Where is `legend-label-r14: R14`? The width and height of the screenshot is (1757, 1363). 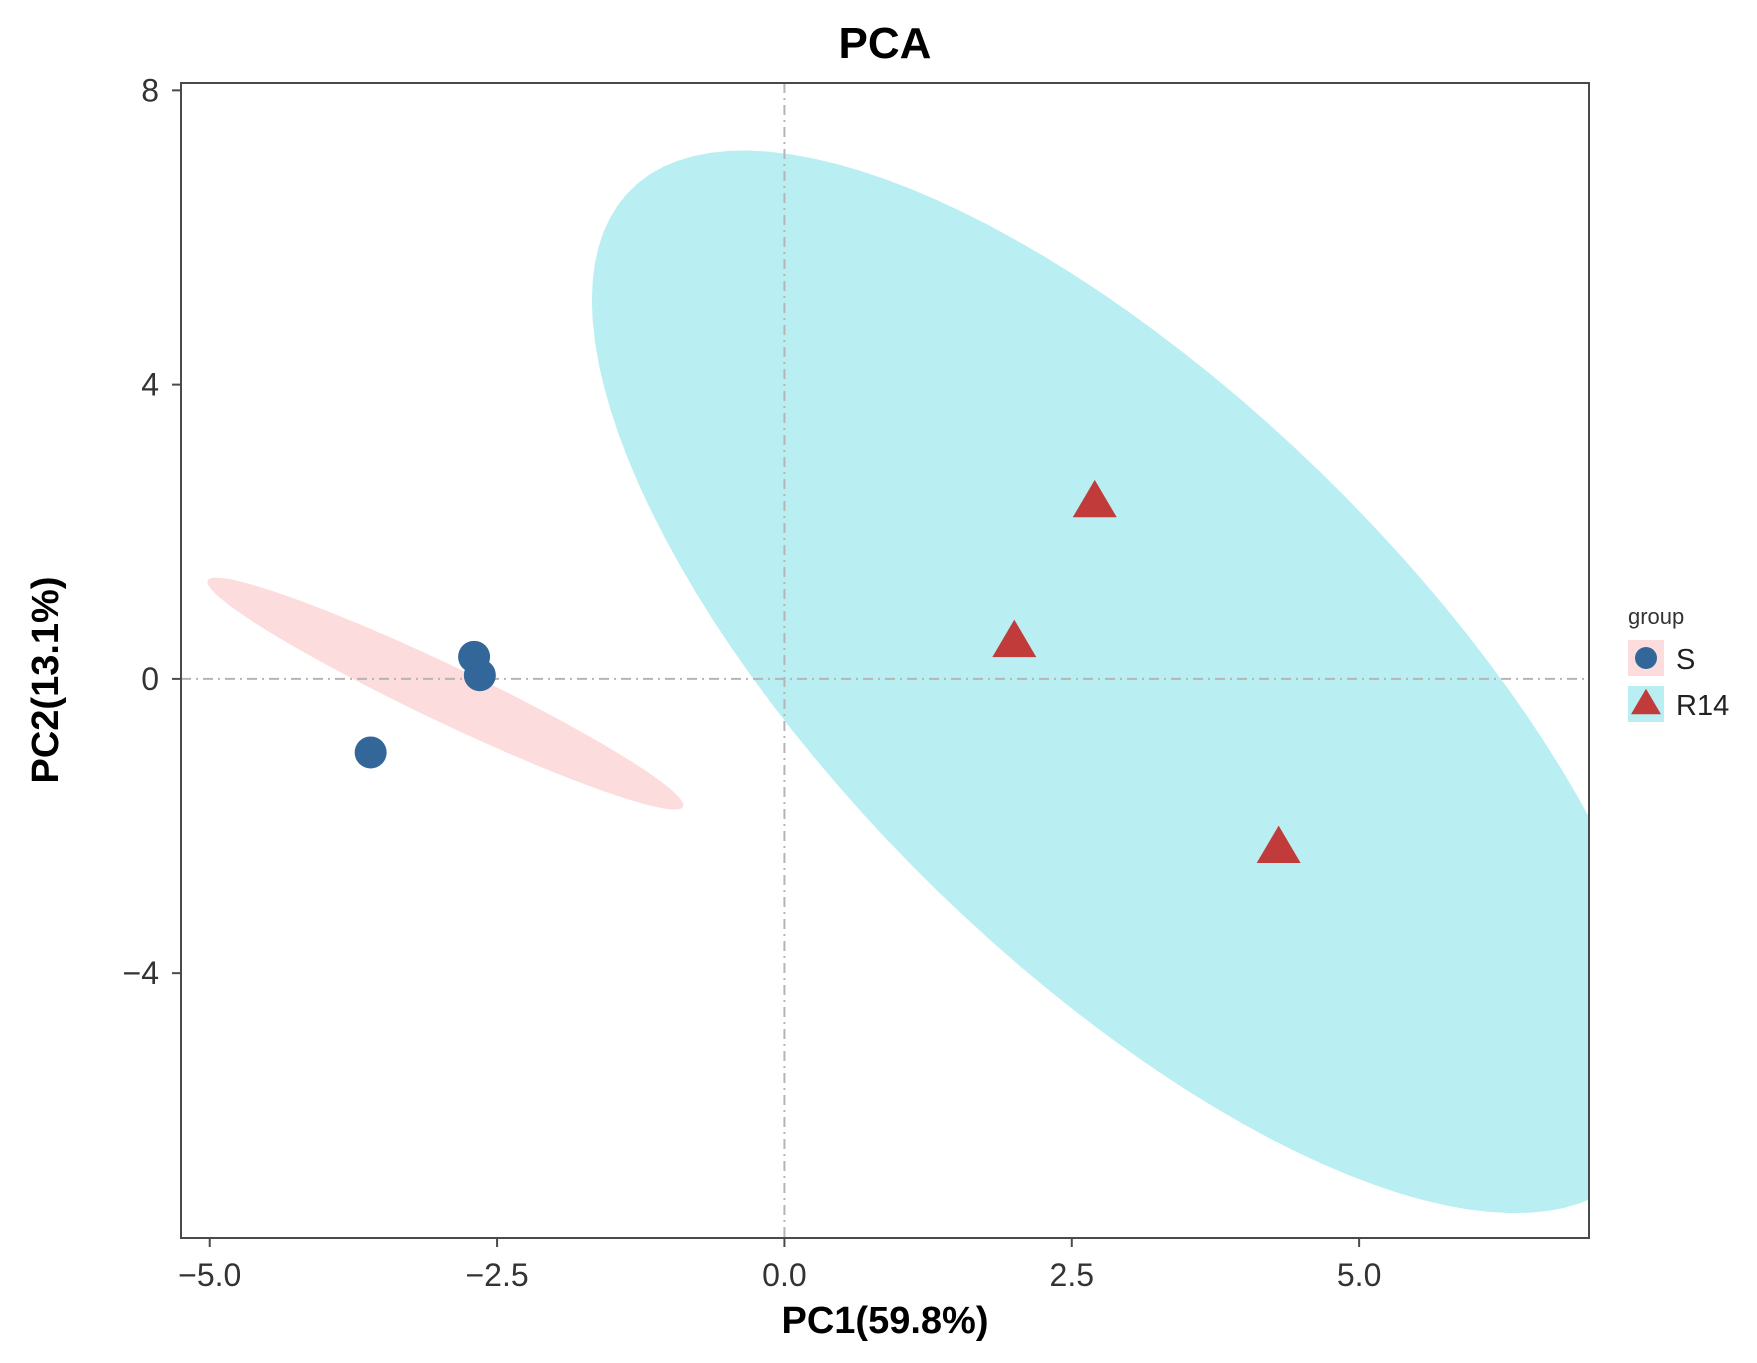 legend-label-r14: R14 is located at coordinates (1702, 706).